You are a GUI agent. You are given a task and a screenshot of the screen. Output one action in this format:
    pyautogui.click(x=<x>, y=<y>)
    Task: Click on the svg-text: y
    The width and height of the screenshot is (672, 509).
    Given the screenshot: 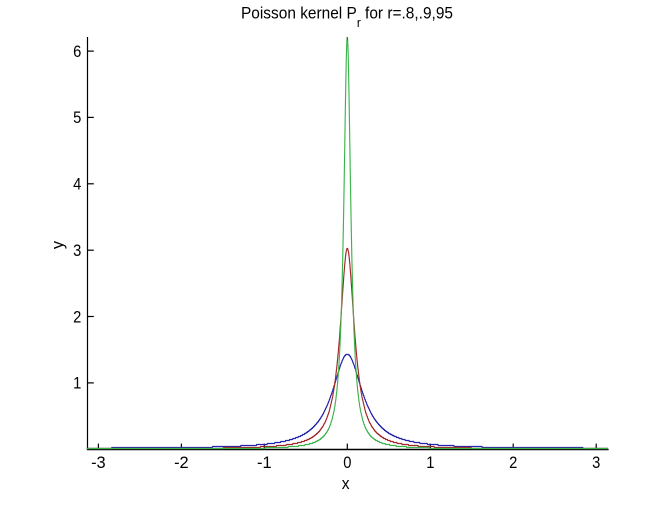 What is the action you would take?
    pyautogui.click(x=57, y=244)
    